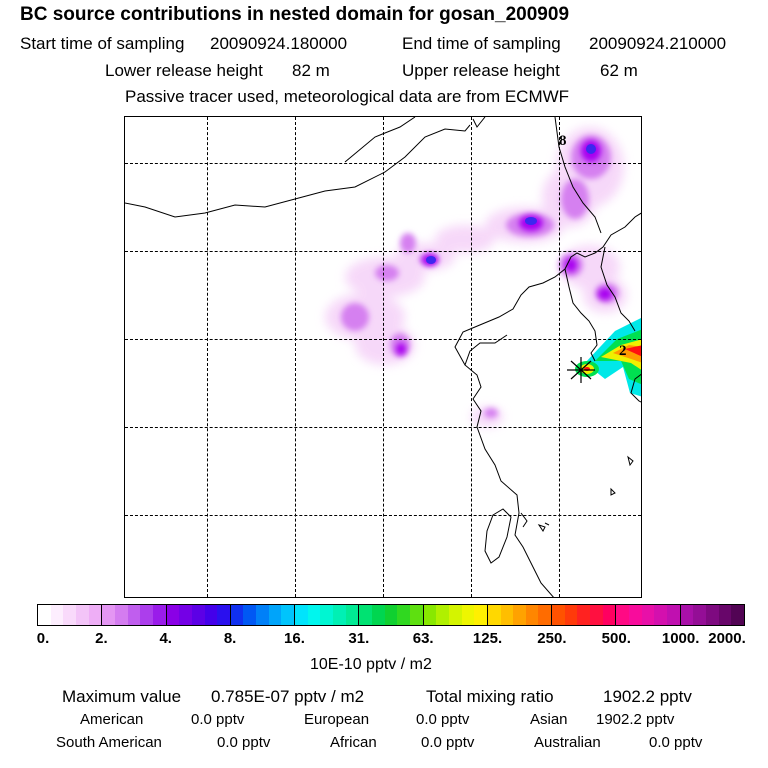 Image resolution: width=768 pixels, height=768 pixels. I want to click on region-name: European, so click(337, 719).